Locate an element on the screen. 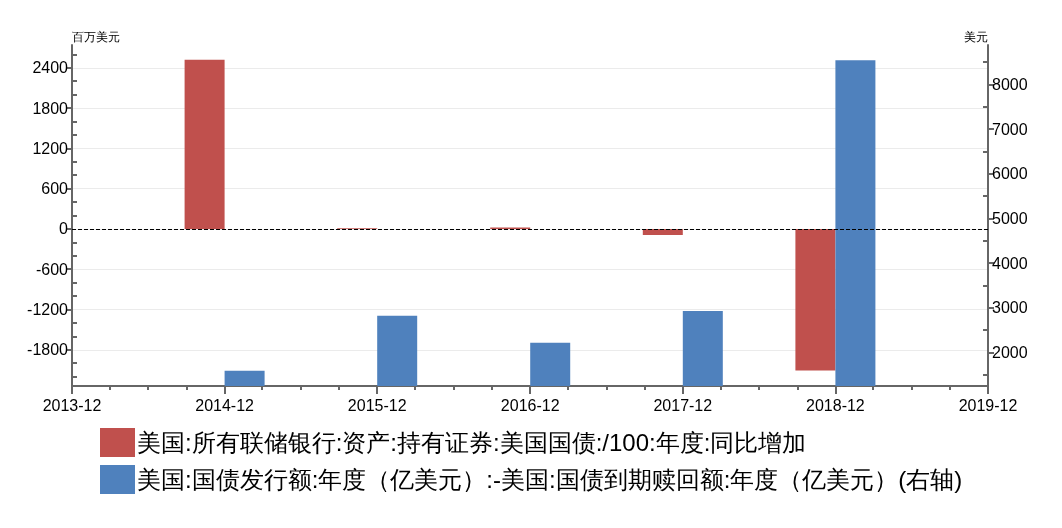 The height and width of the screenshot is (528, 1062). legend-label: 美国:国债发行额:年度（亿美元）:-美国:国债到期赎回额:年度（亿美元）(右轴) is located at coordinates (550, 479).